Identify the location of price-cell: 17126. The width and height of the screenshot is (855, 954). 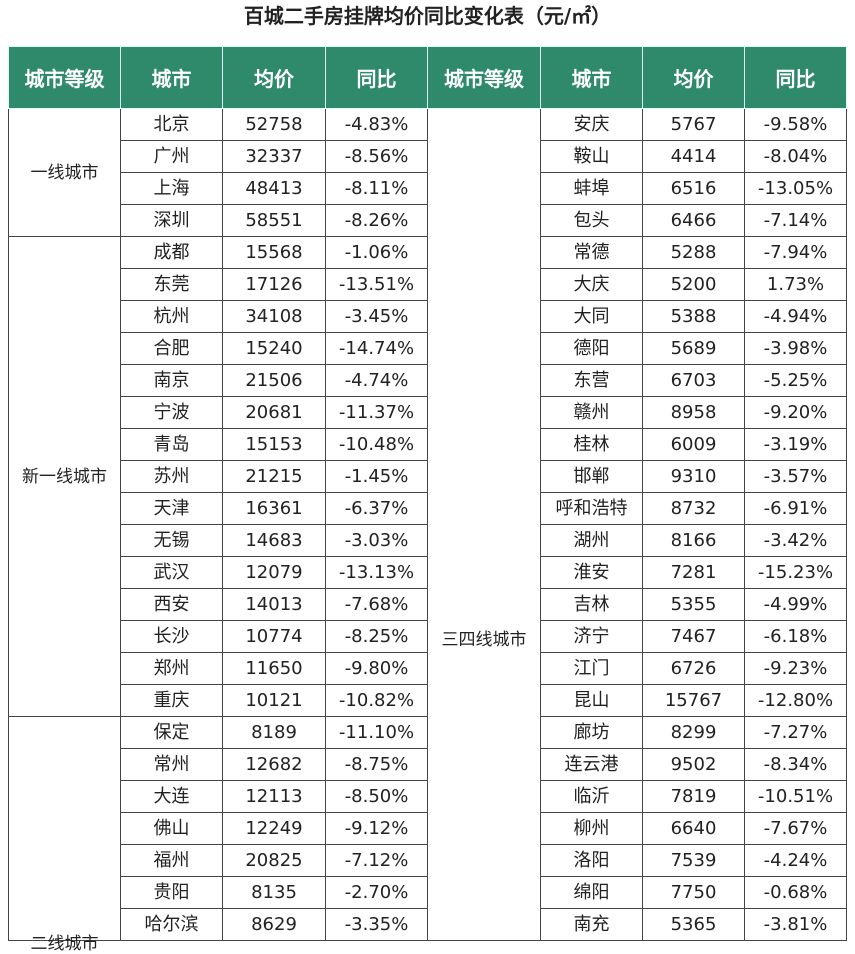
(274, 284).